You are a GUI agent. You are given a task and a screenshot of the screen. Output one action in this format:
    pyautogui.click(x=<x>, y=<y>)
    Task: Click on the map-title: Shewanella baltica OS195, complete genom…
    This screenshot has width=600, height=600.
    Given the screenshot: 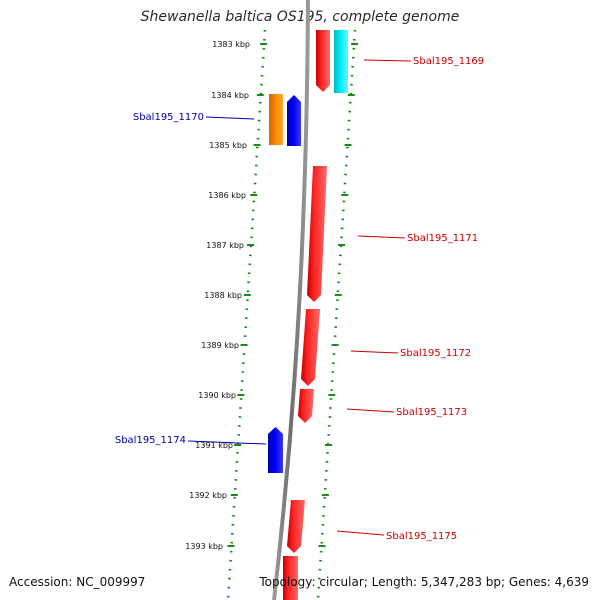 What is the action you would take?
    pyautogui.click(x=300, y=17)
    